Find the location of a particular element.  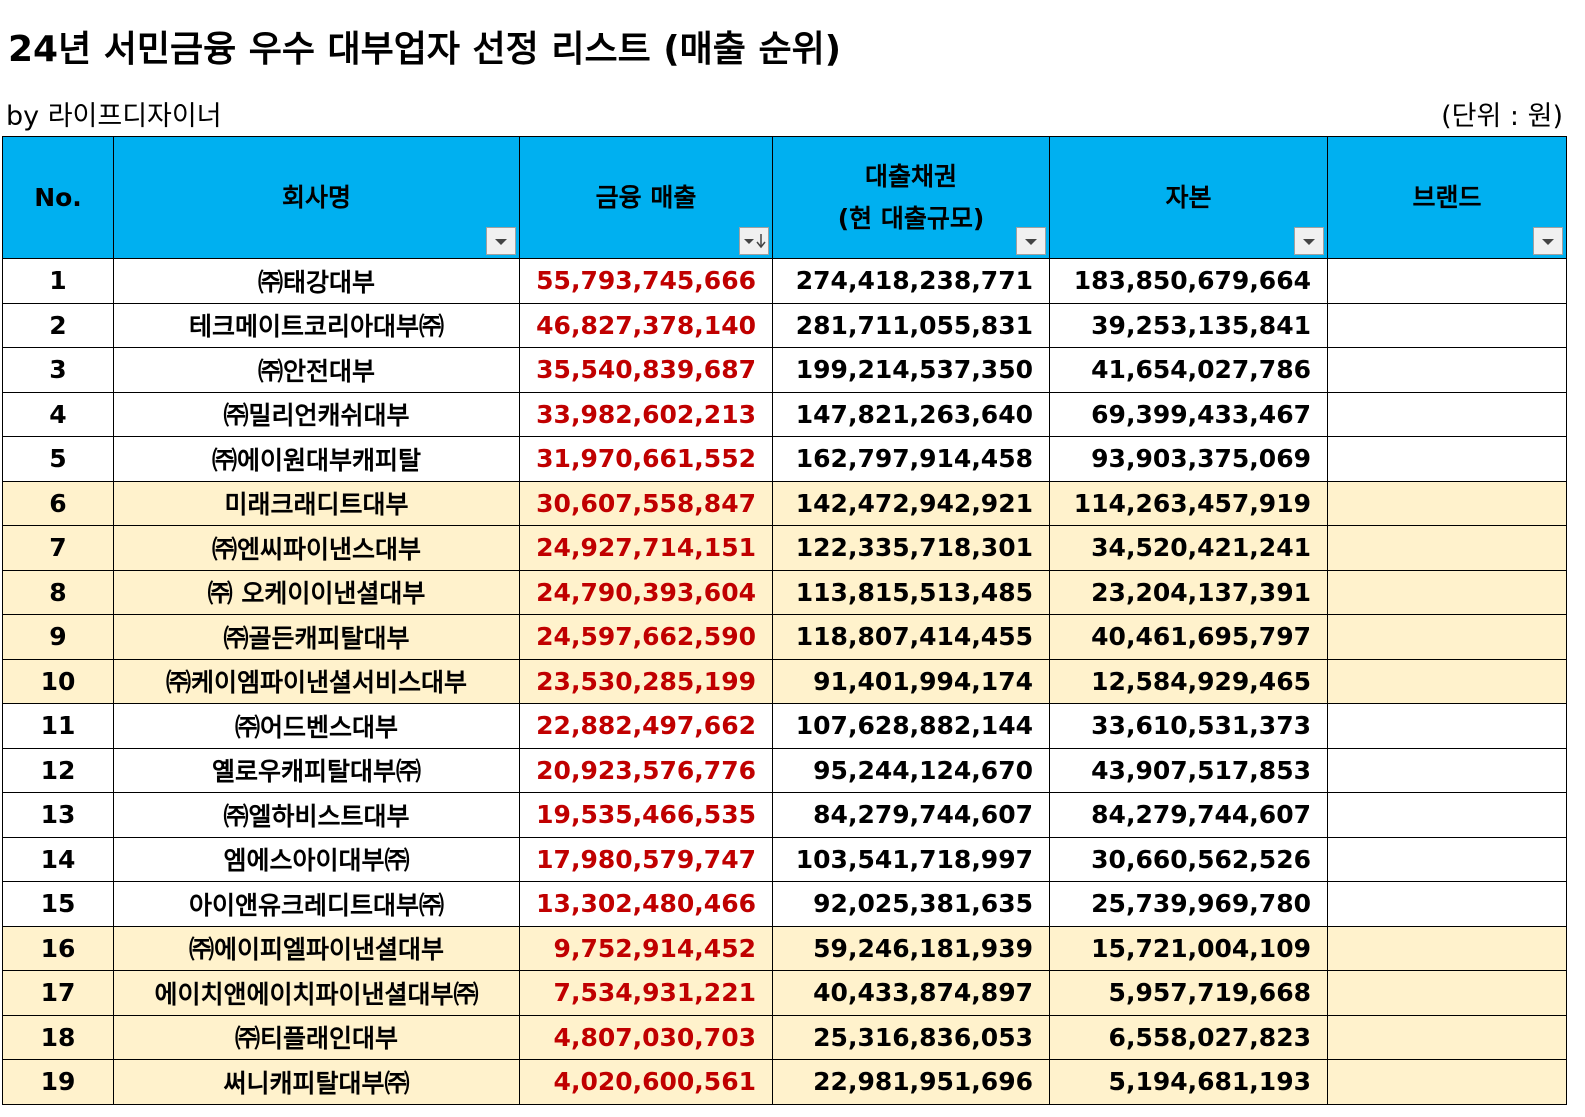

financial-sales: 13,302,480,466 is located at coordinates (646, 904).